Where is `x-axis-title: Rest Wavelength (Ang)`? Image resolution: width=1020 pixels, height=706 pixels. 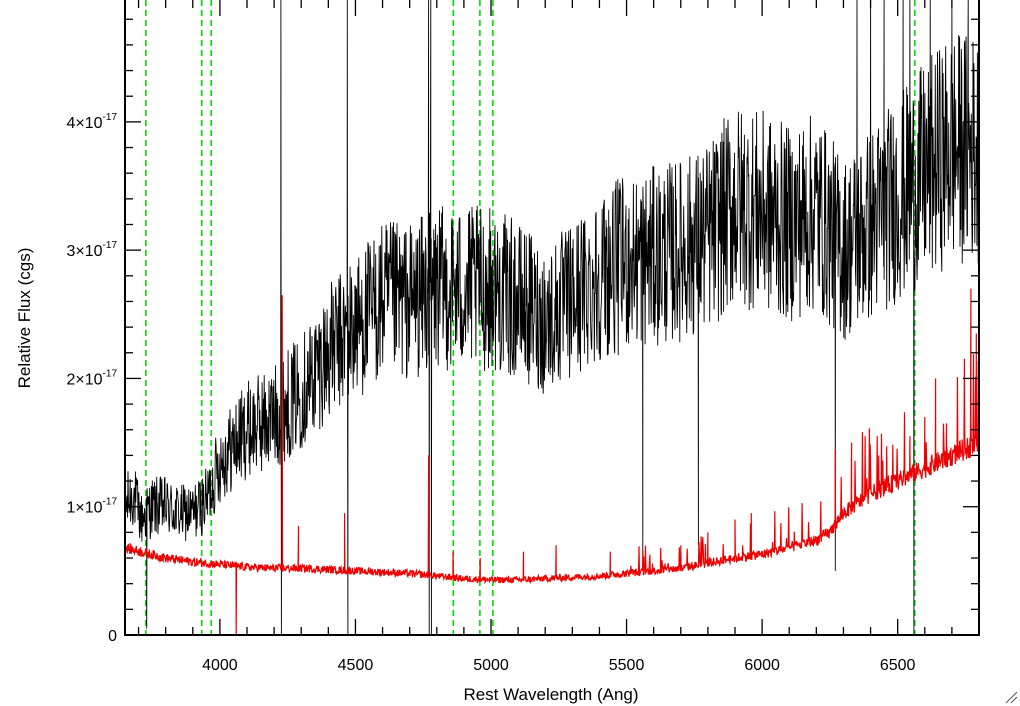 x-axis-title: Rest Wavelength (Ang) is located at coordinates (550, 694).